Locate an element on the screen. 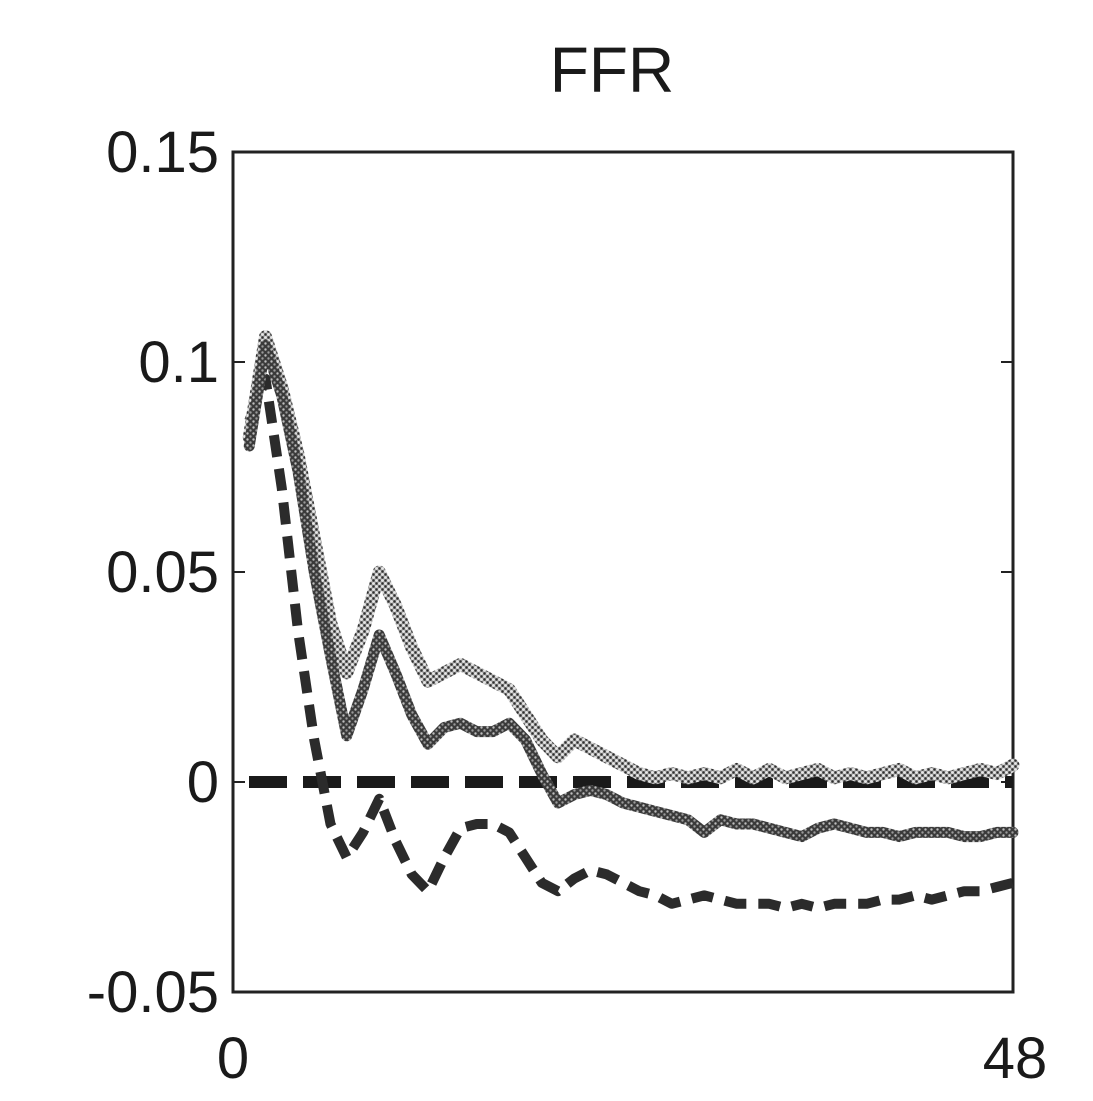 The width and height of the screenshot is (1093, 1101). y-tick-label: 0.1 is located at coordinates (178, 362).